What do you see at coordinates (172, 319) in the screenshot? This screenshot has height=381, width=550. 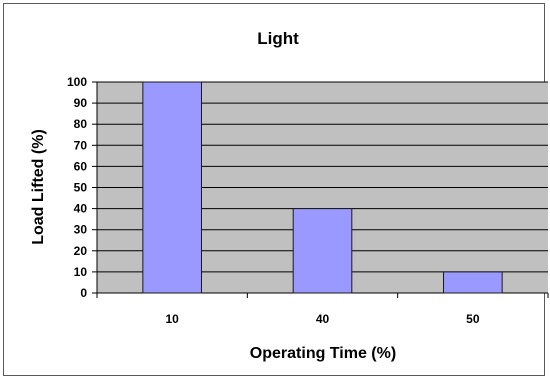 I see `x-tick-label: 10` at bounding box center [172, 319].